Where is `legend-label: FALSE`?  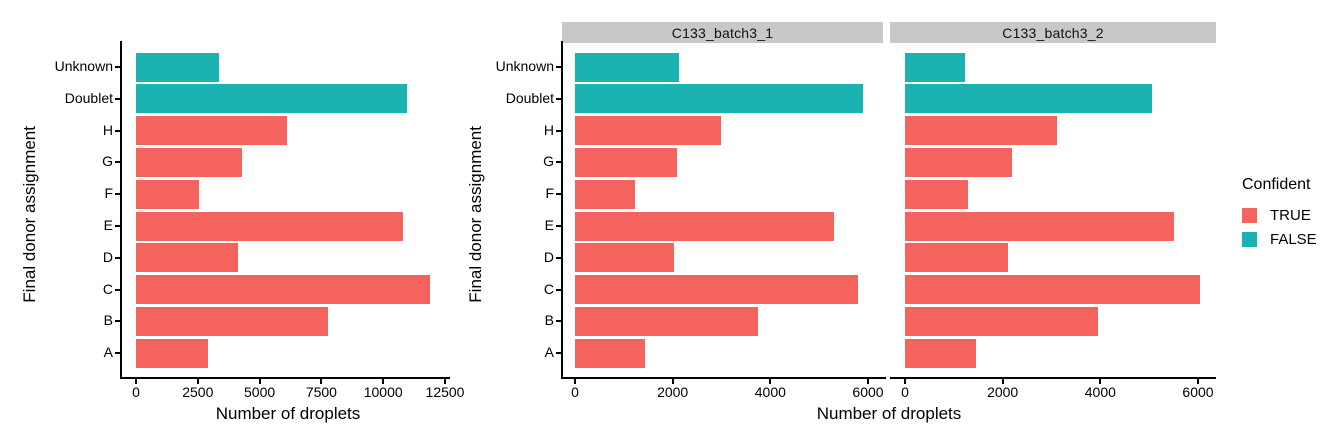 legend-label: FALSE is located at coordinates (1293, 239).